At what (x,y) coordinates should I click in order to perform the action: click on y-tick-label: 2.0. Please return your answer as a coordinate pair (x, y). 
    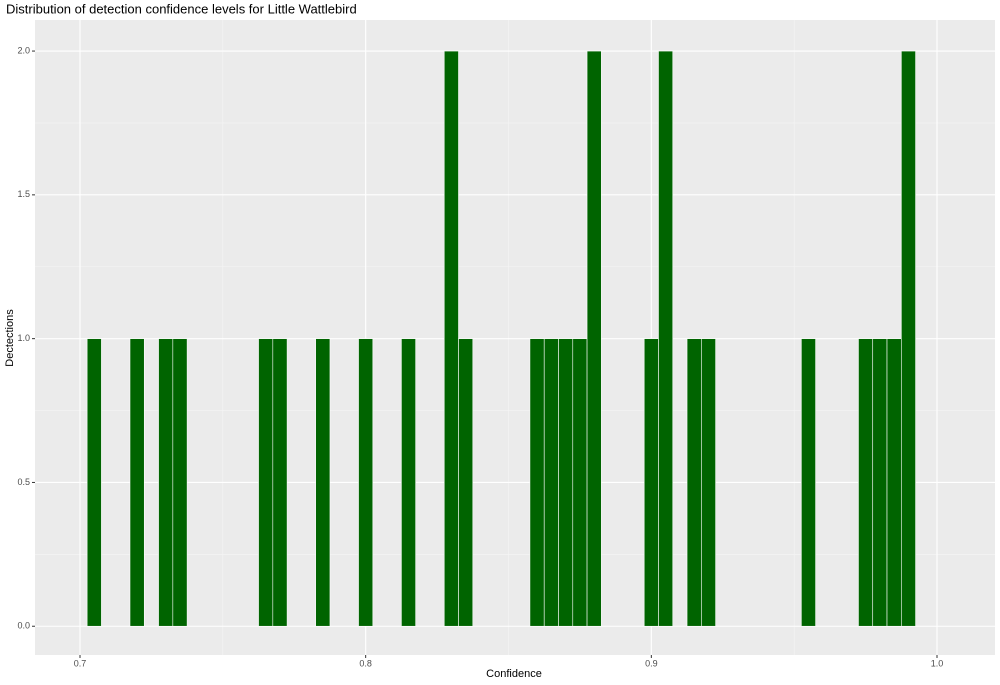
    Looking at the image, I should click on (23, 50).